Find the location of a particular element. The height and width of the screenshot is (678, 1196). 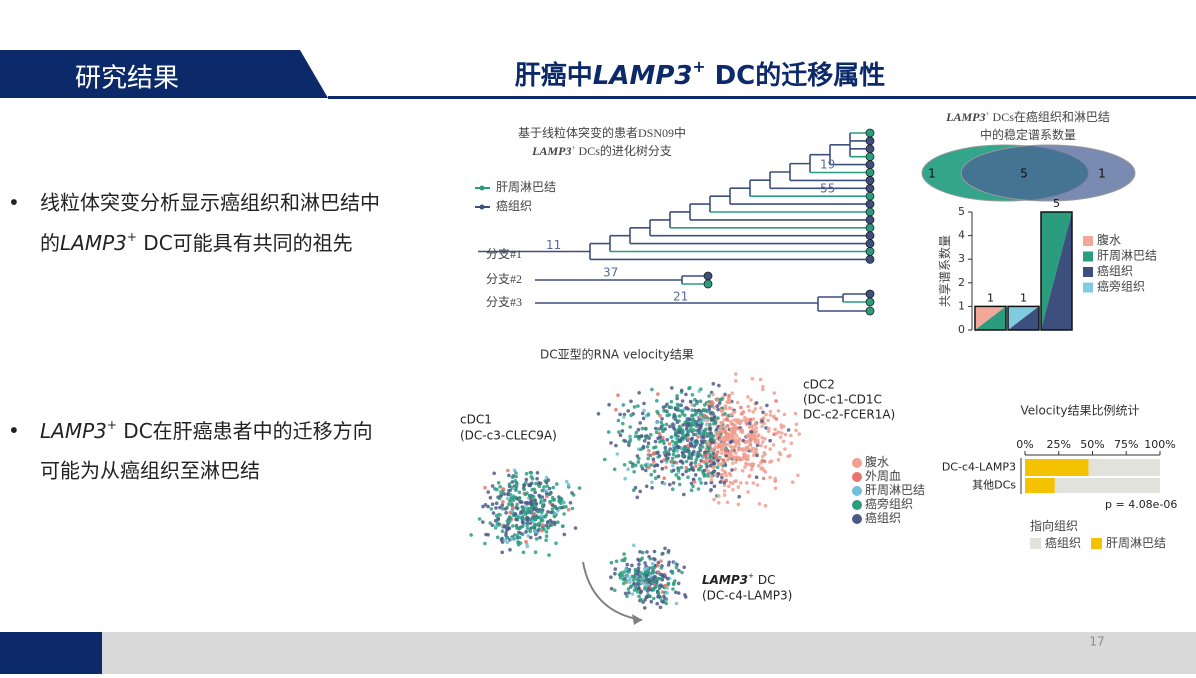

slide-title-part: 肝癌中 is located at coordinates (554, 75).